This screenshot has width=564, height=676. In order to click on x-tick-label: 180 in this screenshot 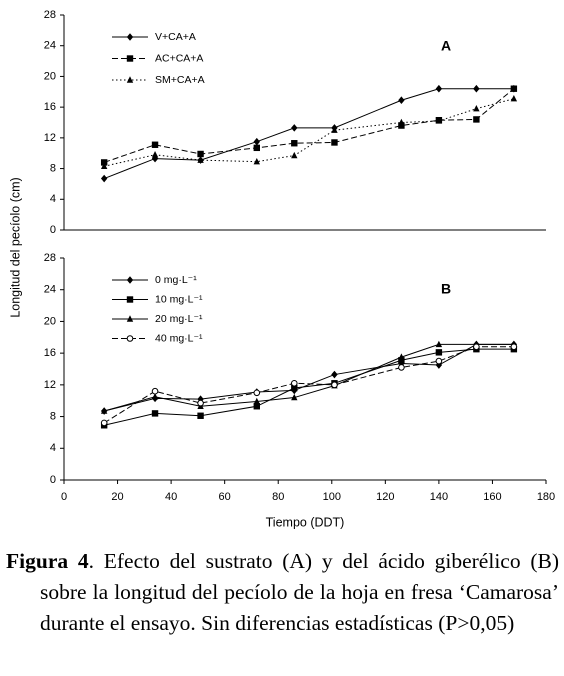, I will do `click(546, 497)`.